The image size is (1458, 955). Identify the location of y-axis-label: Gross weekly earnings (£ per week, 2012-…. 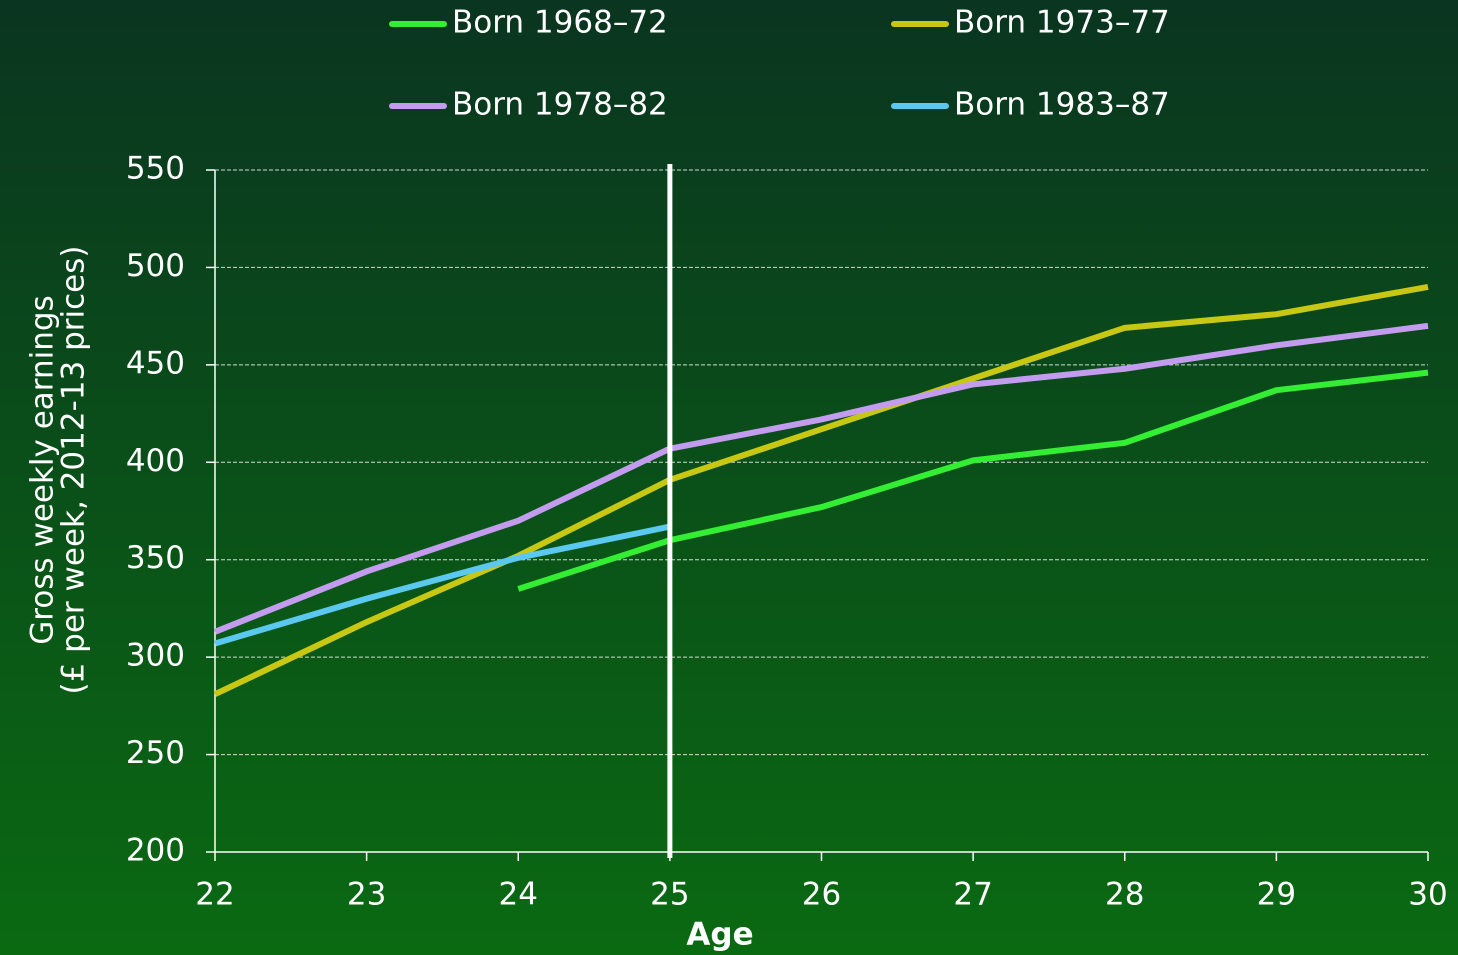
(58, 470).